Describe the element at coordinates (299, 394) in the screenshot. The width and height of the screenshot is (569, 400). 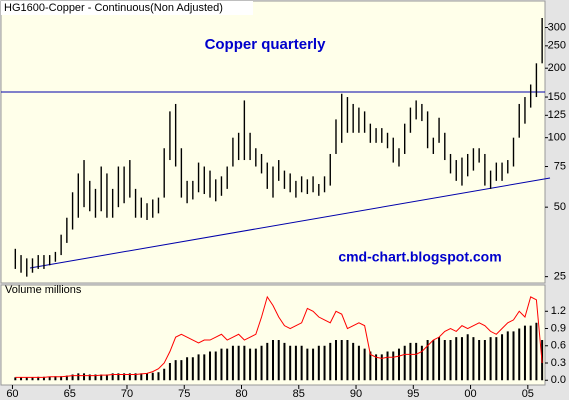
I see `x-tick-label: 85` at that location.